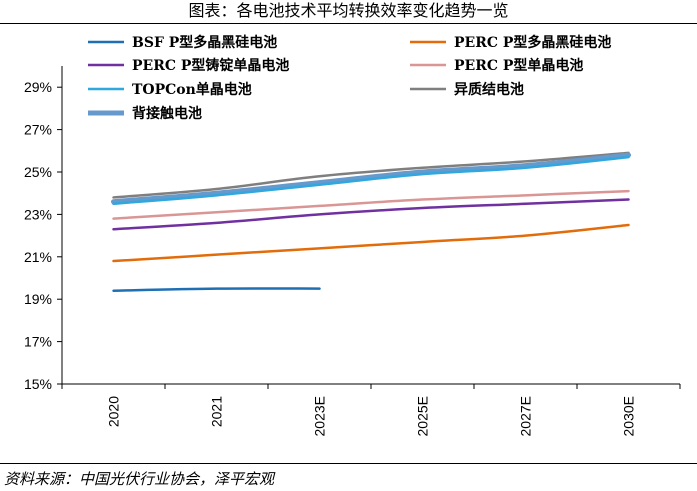 The width and height of the screenshot is (697, 491). I want to click on legend-label: 背接触电池, so click(167, 113).